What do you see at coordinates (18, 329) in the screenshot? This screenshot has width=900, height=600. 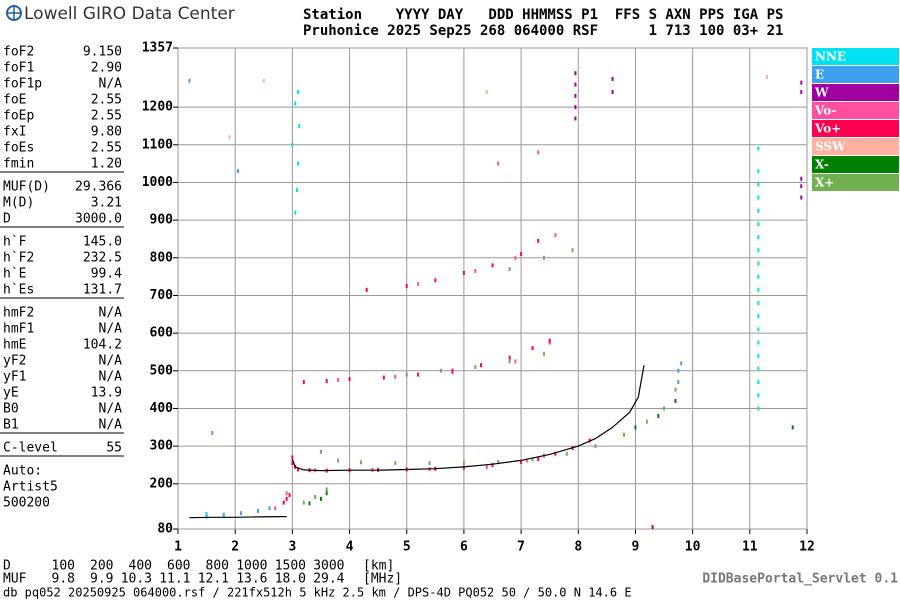 I see `param-name: hmF1` at bounding box center [18, 329].